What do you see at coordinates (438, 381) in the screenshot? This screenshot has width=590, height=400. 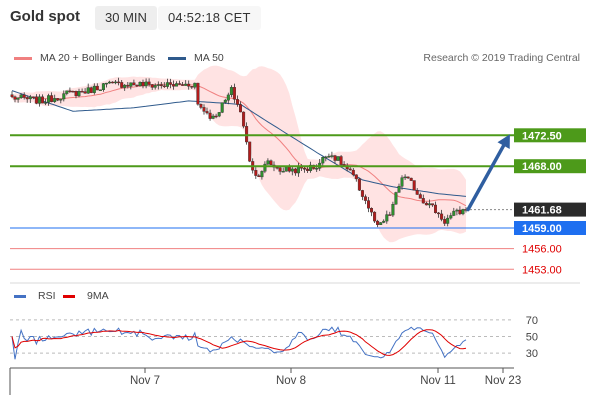 I see `x-tick-label: Nov 11` at bounding box center [438, 381].